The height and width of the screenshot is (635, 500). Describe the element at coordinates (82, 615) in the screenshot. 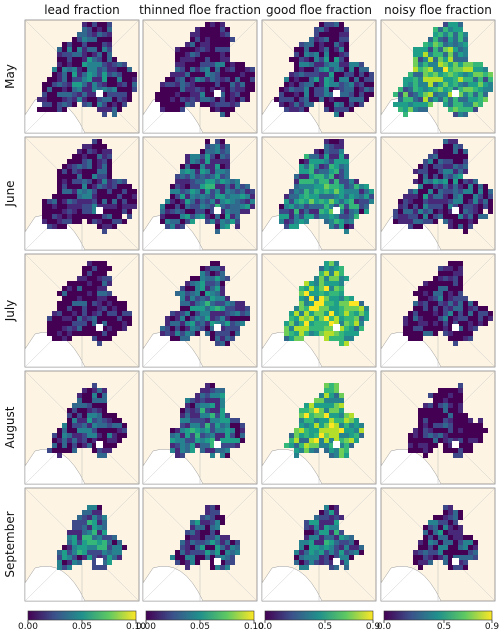

I see `colorbar` at that location.